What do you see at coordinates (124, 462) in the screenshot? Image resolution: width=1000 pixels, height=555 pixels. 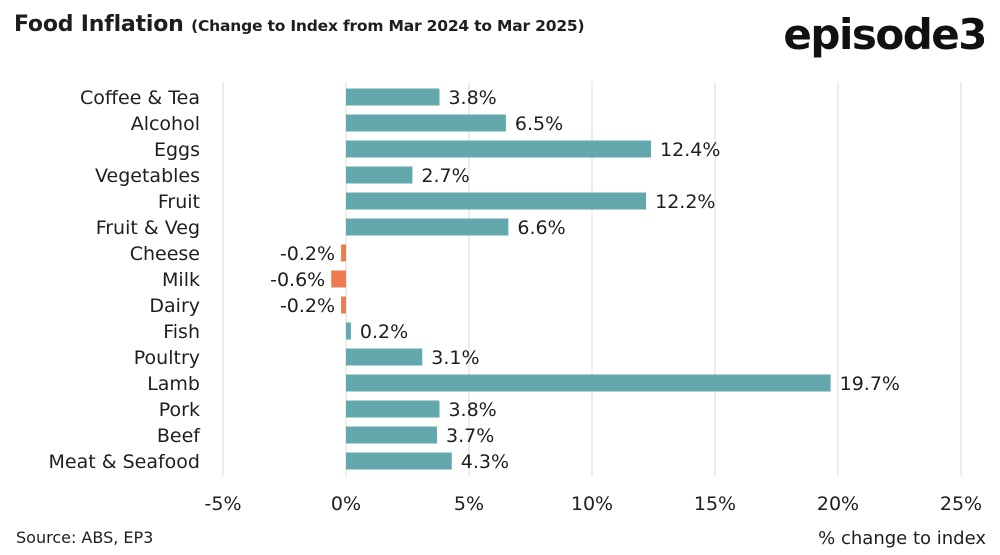 I see `category-label: Meat & Seafood` at bounding box center [124, 462].